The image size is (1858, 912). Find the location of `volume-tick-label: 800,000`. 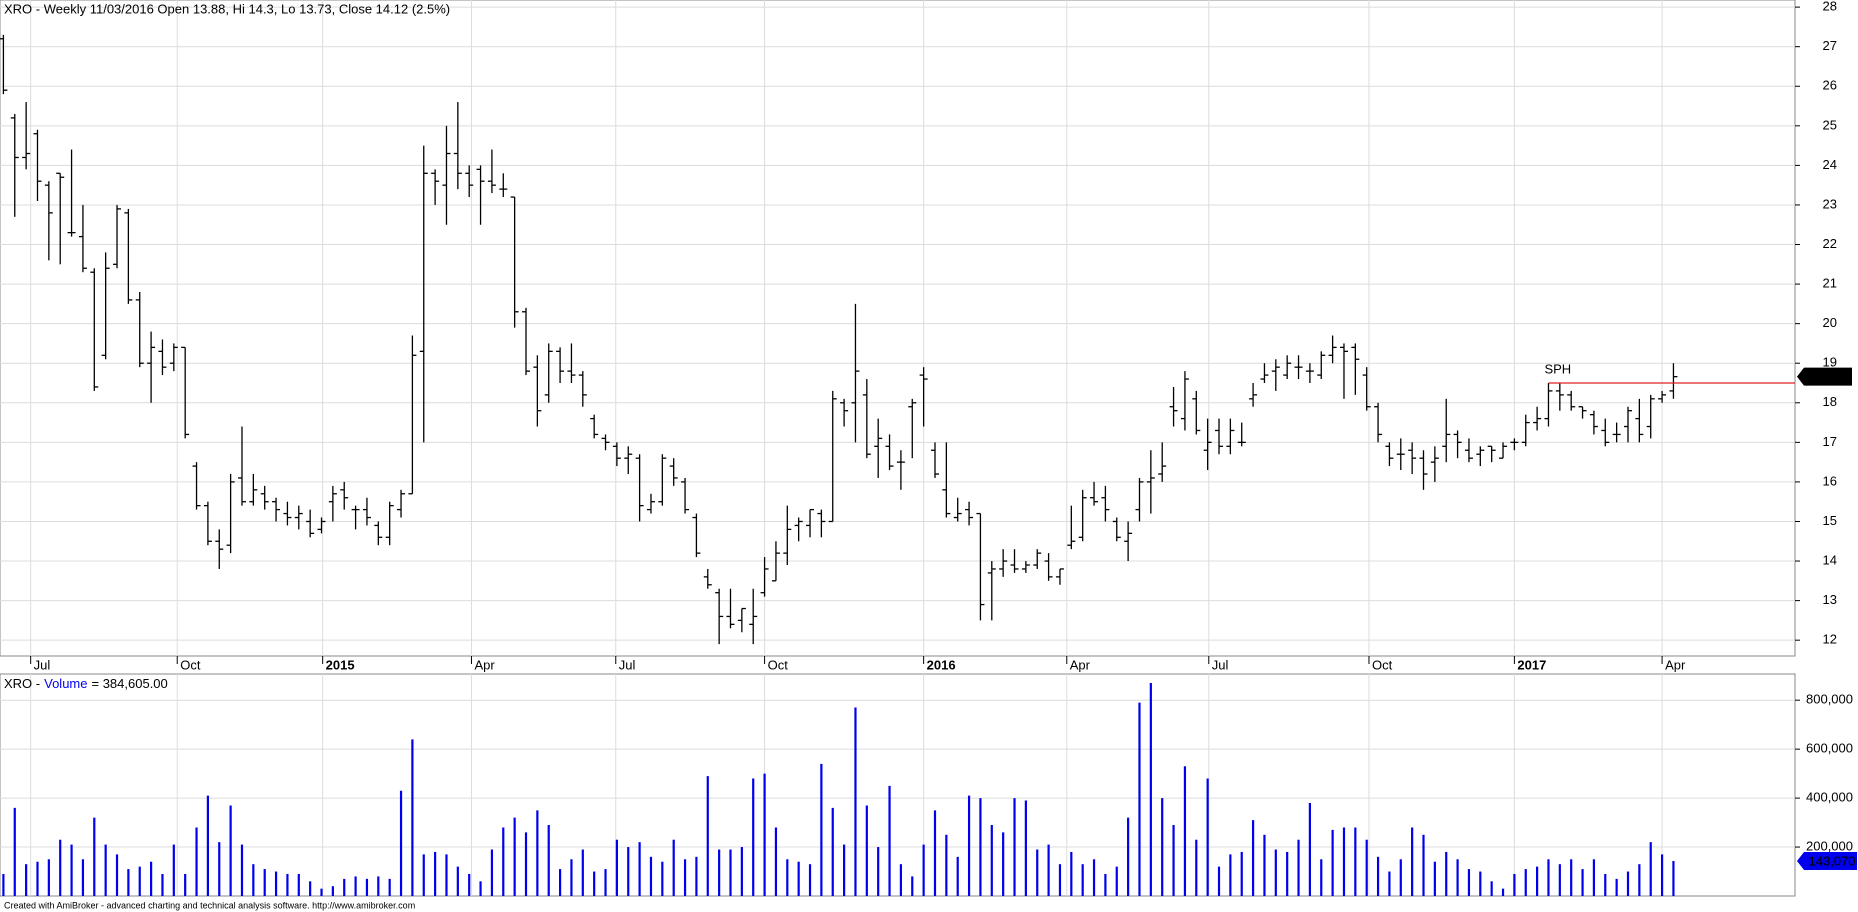

volume-tick-label: 800,000 is located at coordinates (1829, 699).